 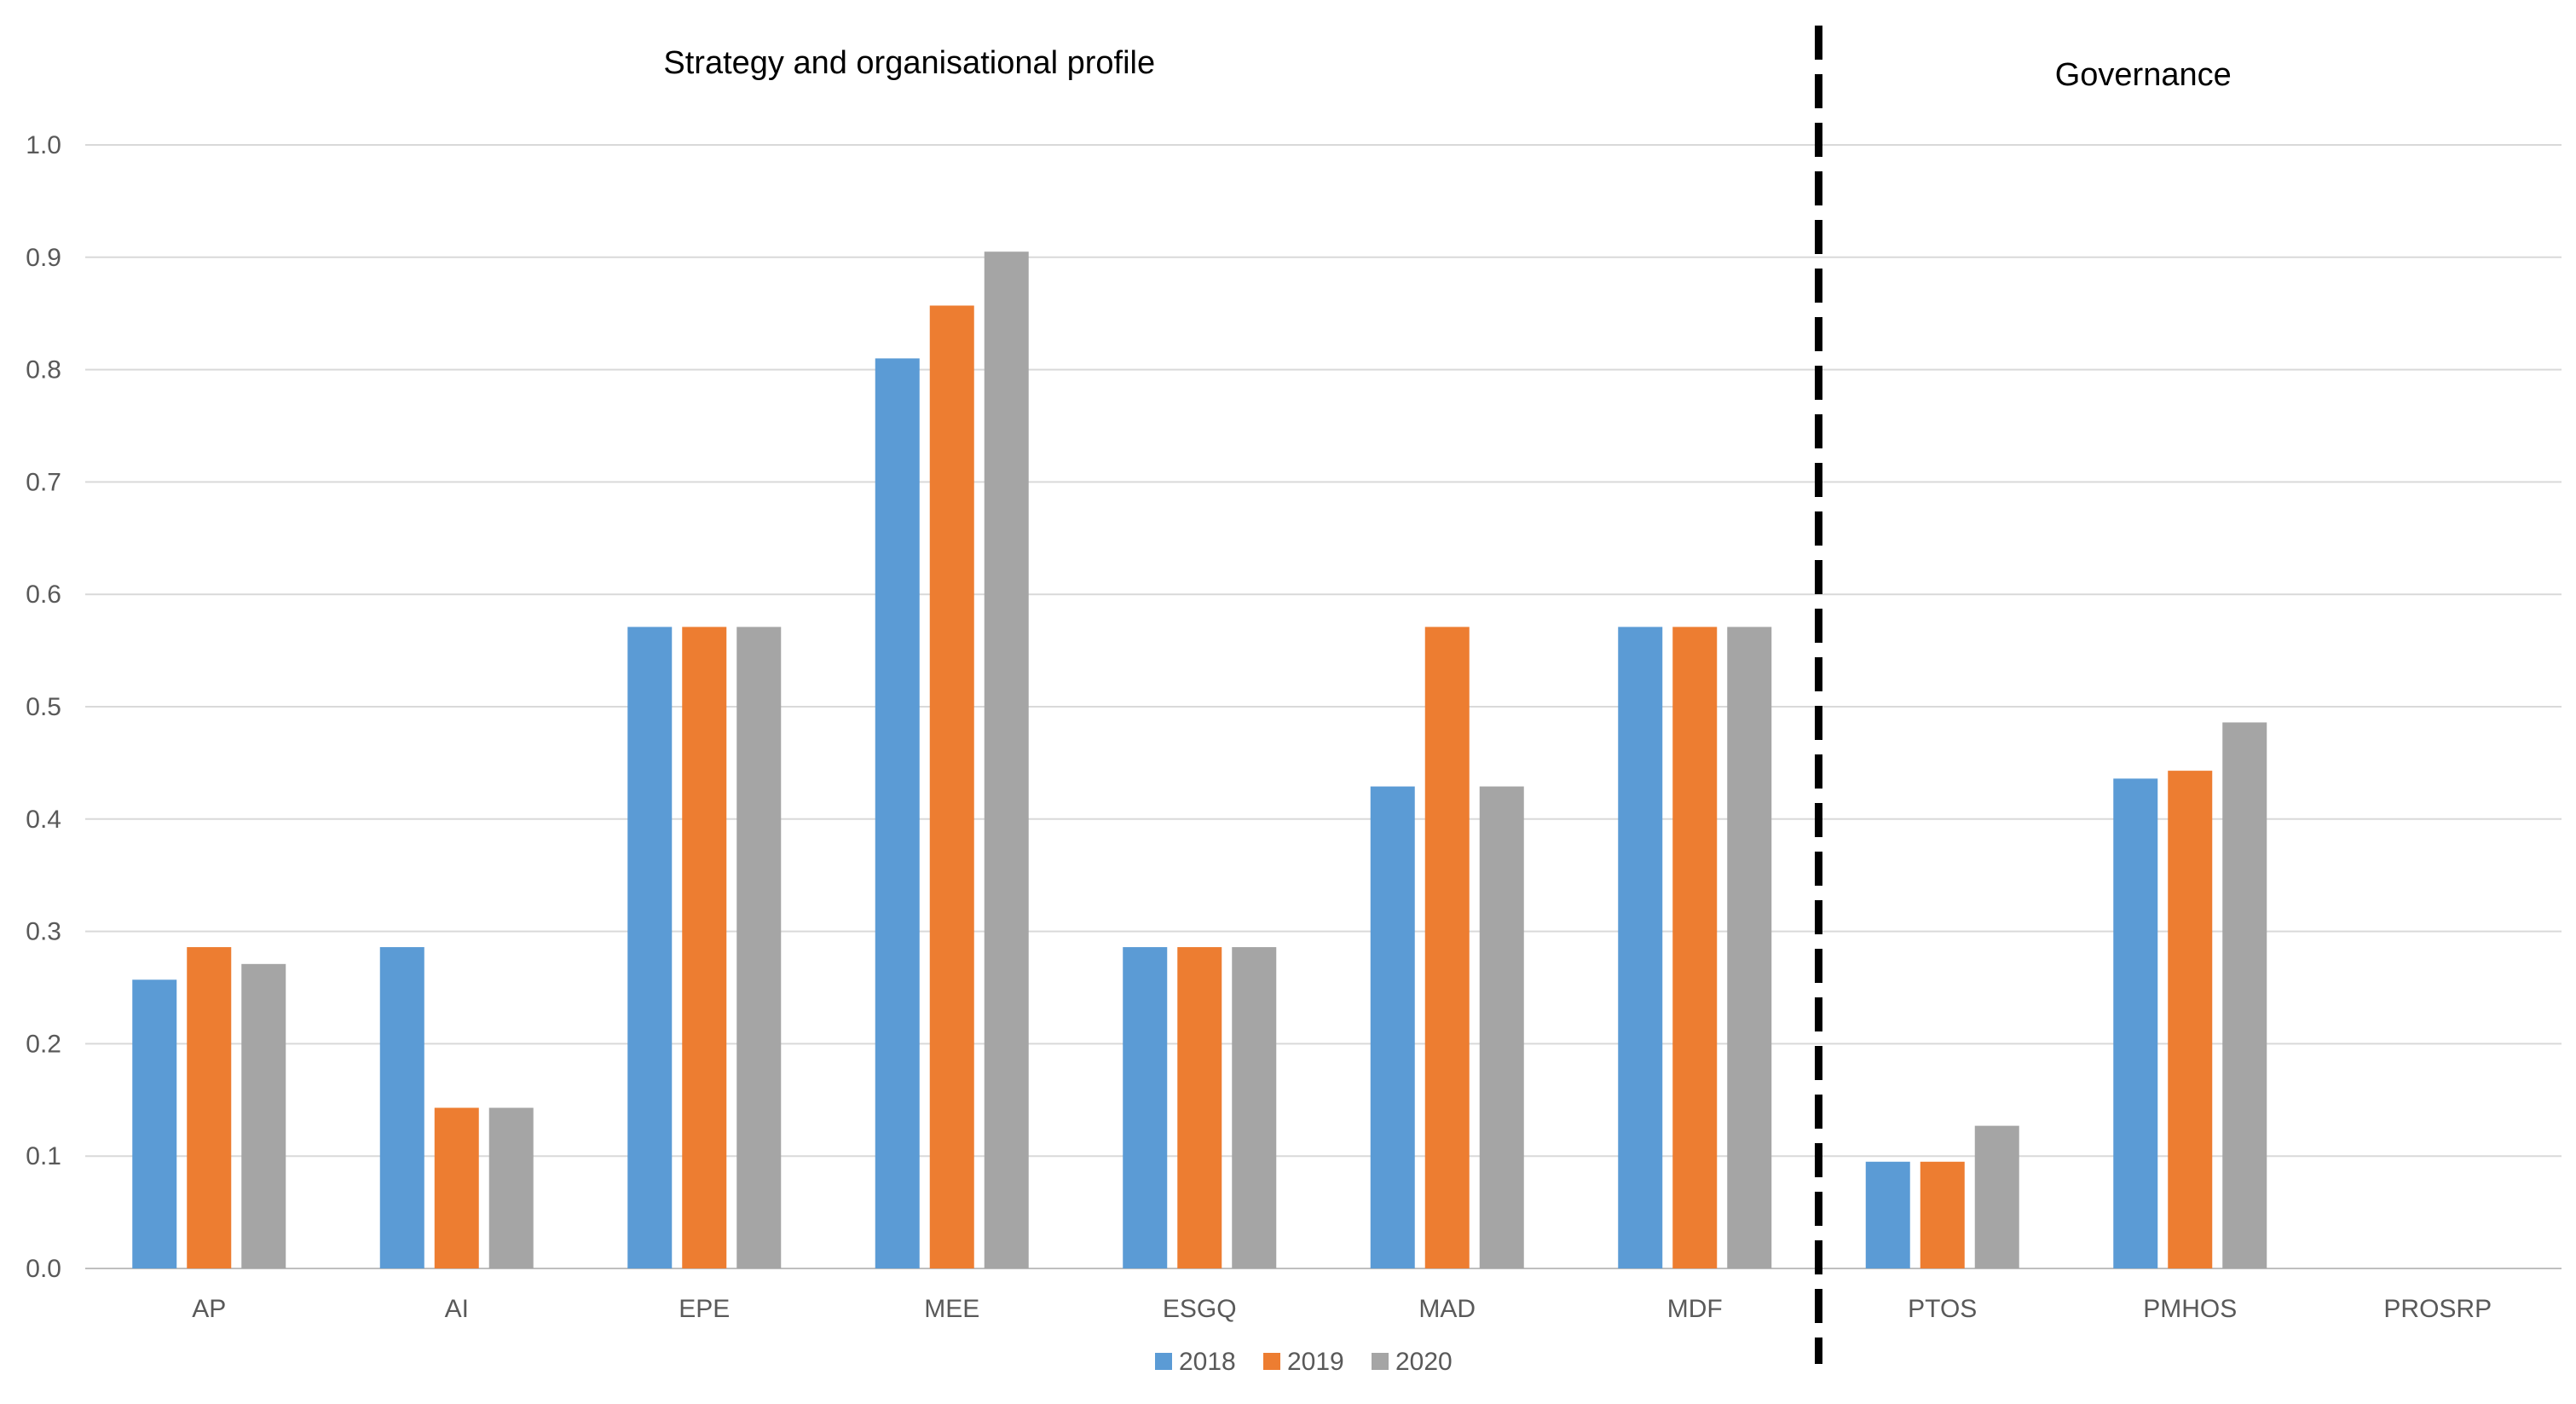 I want to click on y-tick-label: 0.6, so click(x=43, y=595).